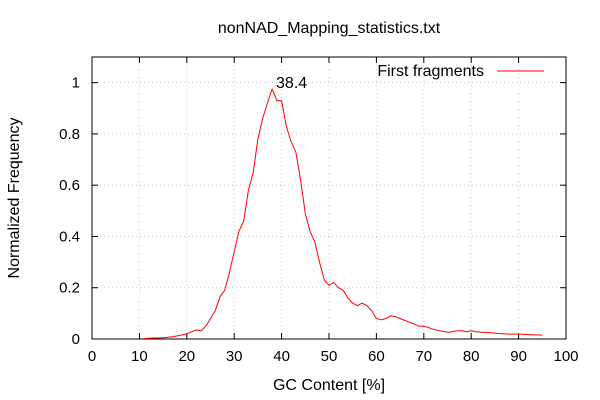 The width and height of the screenshot is (600, 400). I want to click on legend: First fragments, so click(460, 71).